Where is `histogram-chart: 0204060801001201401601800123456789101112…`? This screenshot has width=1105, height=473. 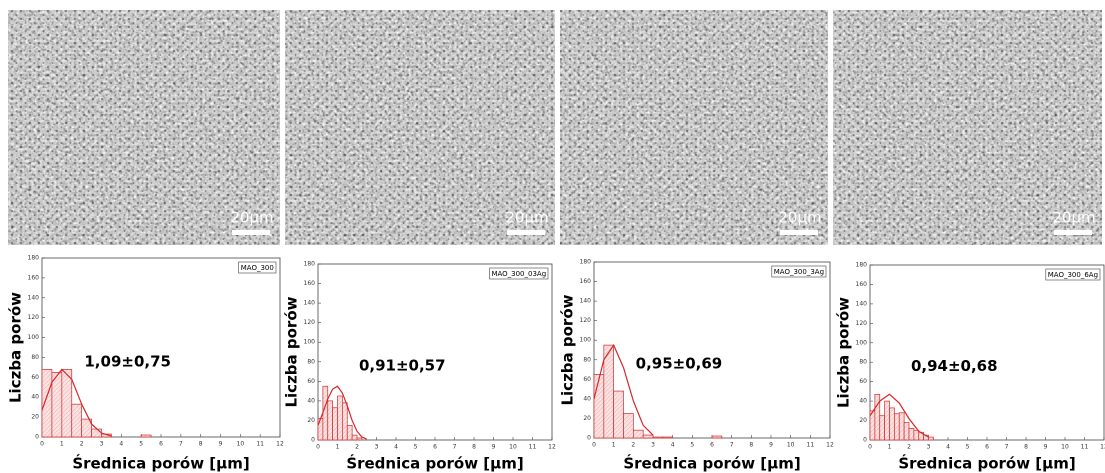 histogram-chart: 0204060801001201401601800123456789101112… is located at coordinates (970, 367).